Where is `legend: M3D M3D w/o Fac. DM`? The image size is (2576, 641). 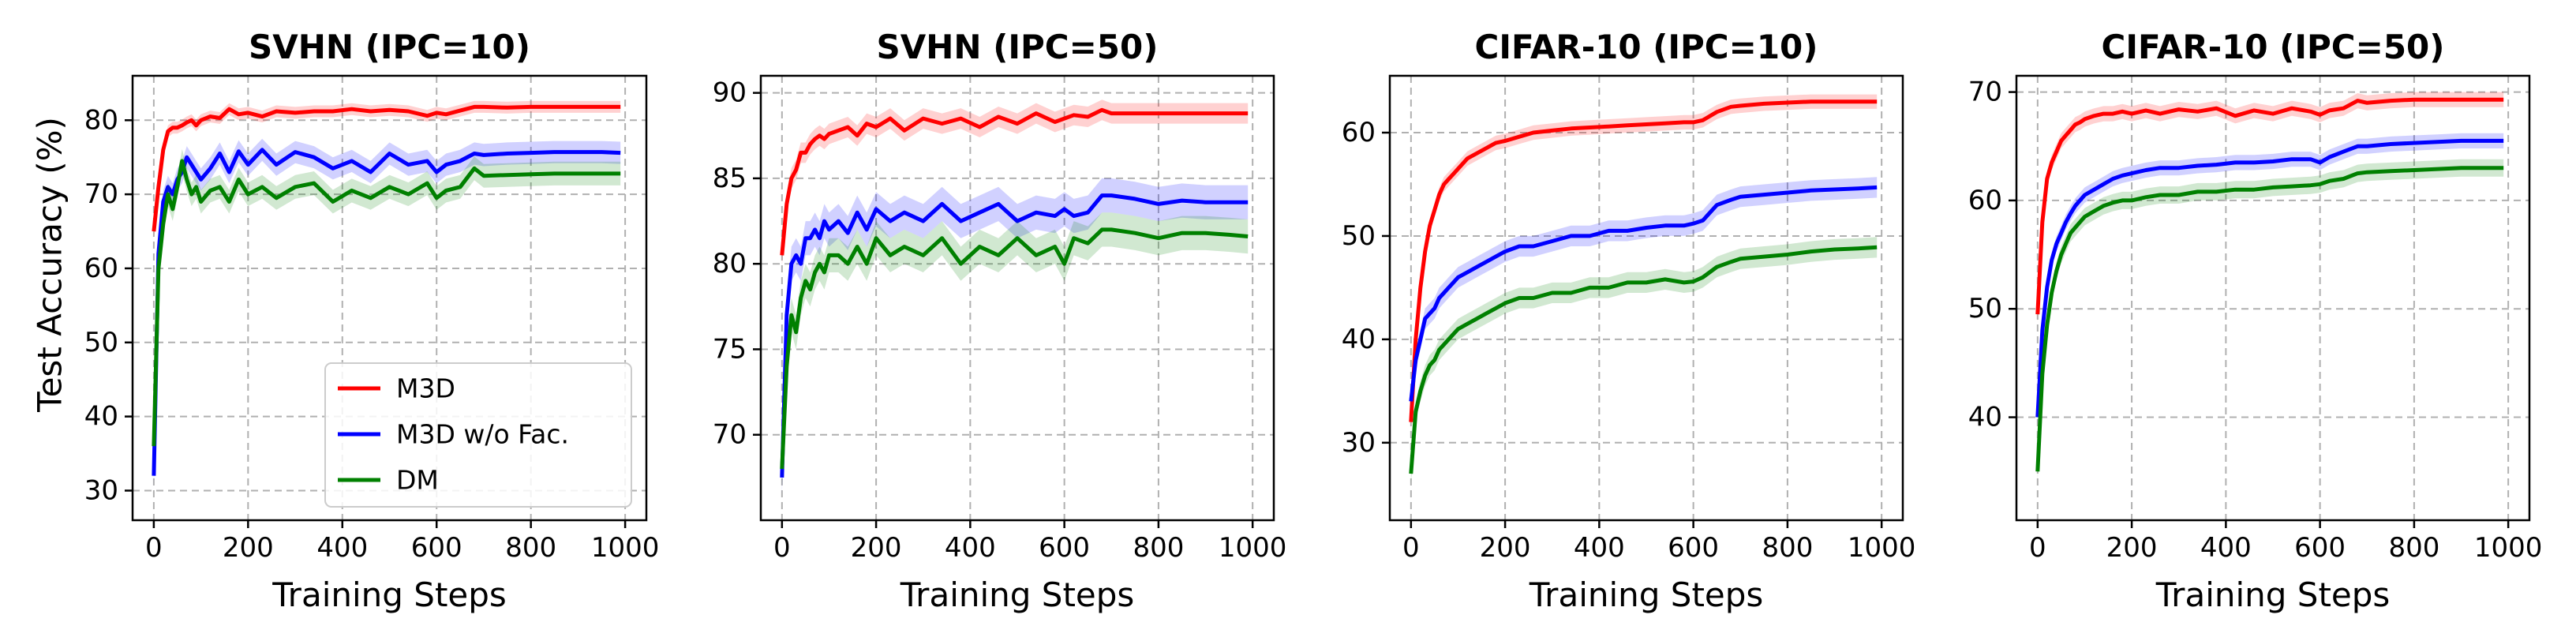 legend: M3D M3D w/o Fac. DM is located at coordinates (478, 435).